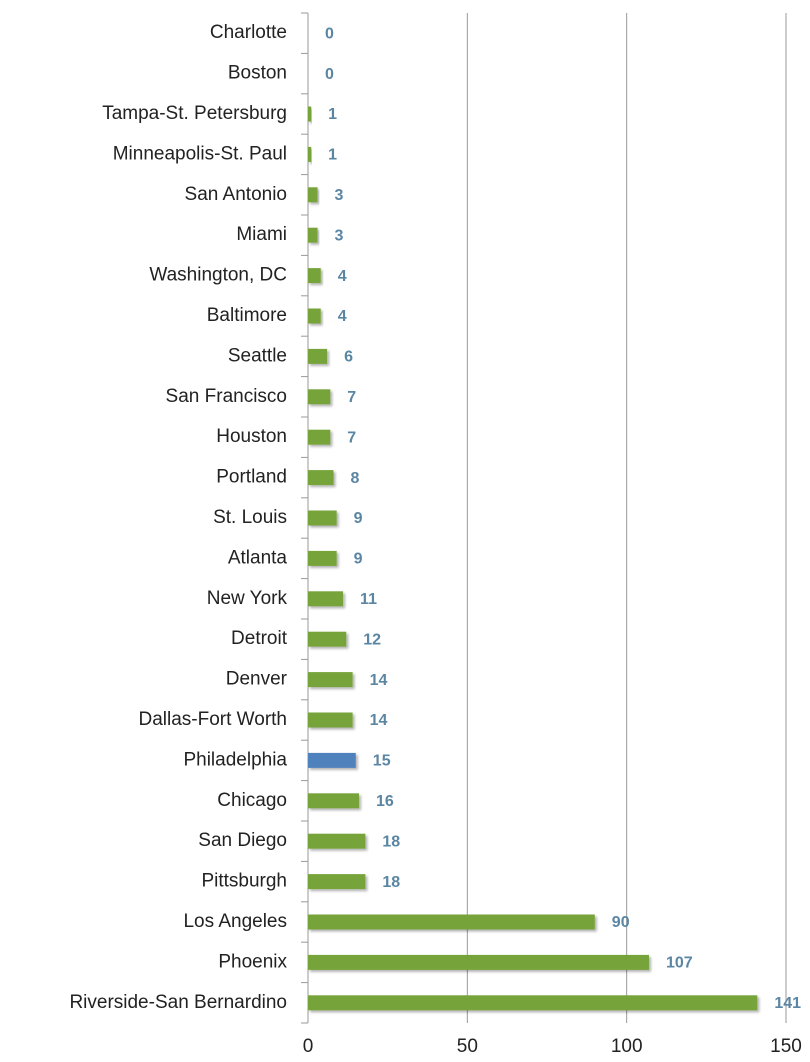 This screenshot has width=810, height=1062. I want to click on value-label: 90, so click(621, 922).